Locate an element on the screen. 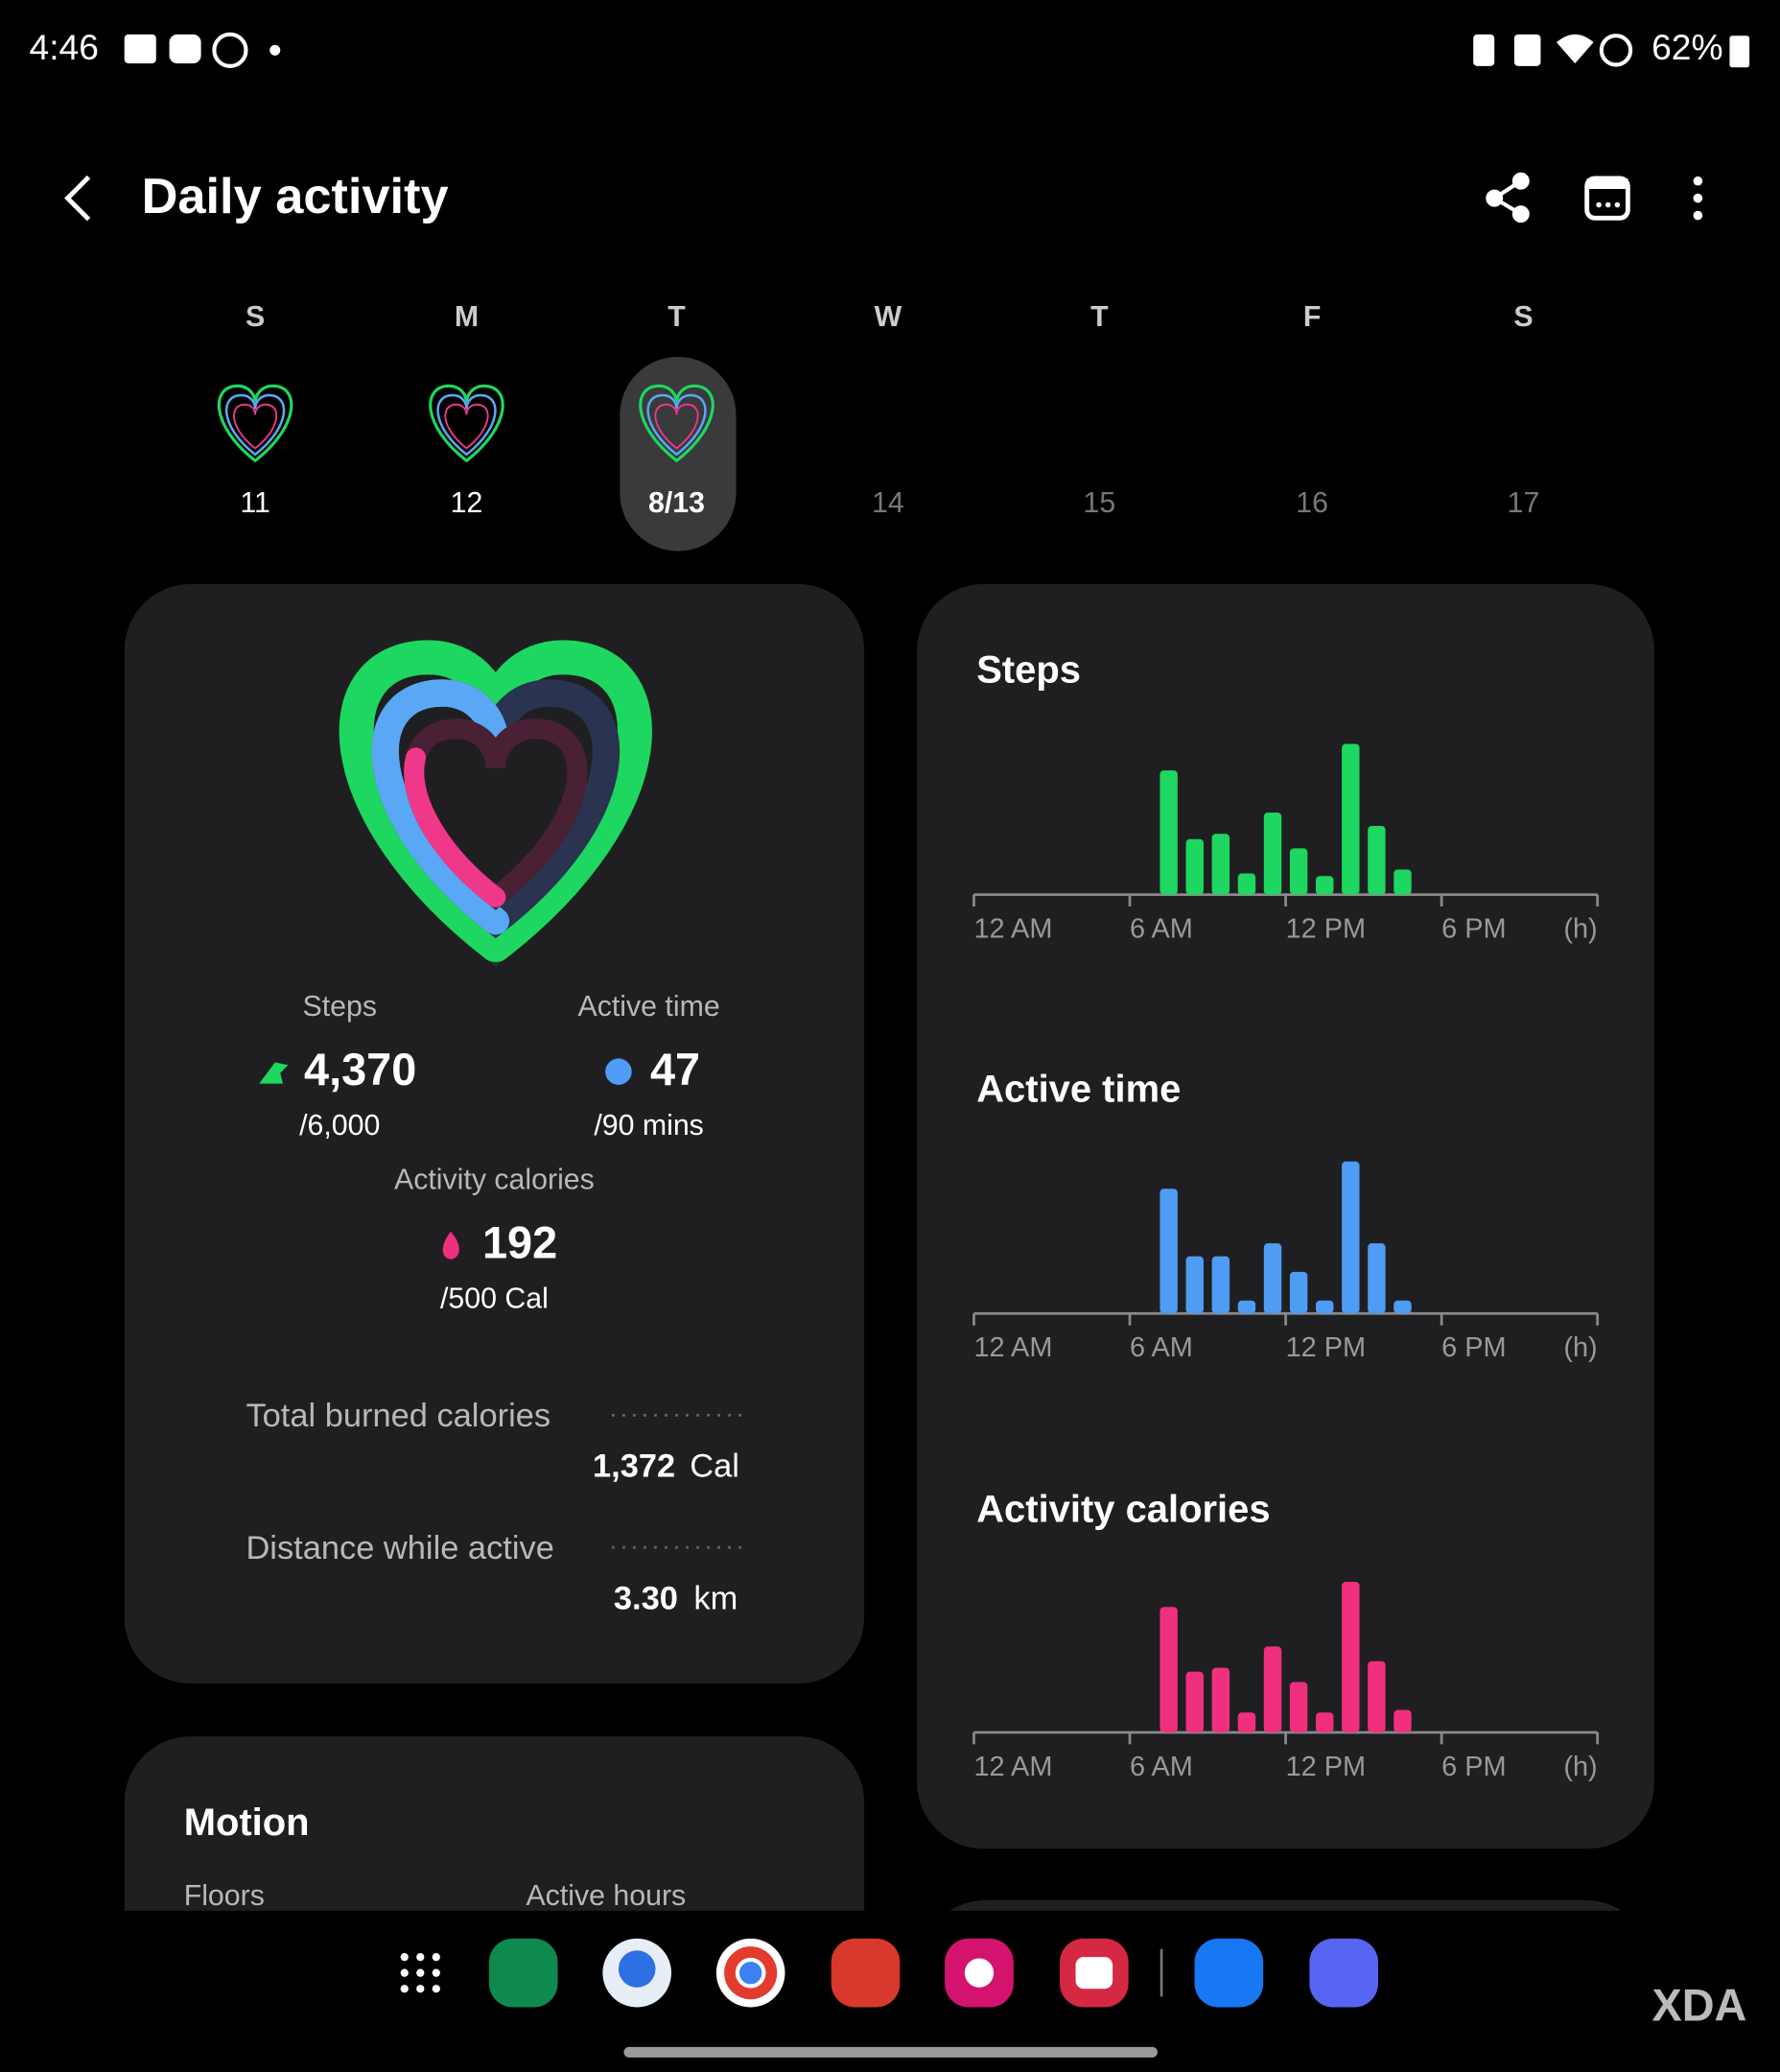 The height and width of the screenshot is (2072, 1780). chart-title: Steps is located at coordinates (1028, 670).